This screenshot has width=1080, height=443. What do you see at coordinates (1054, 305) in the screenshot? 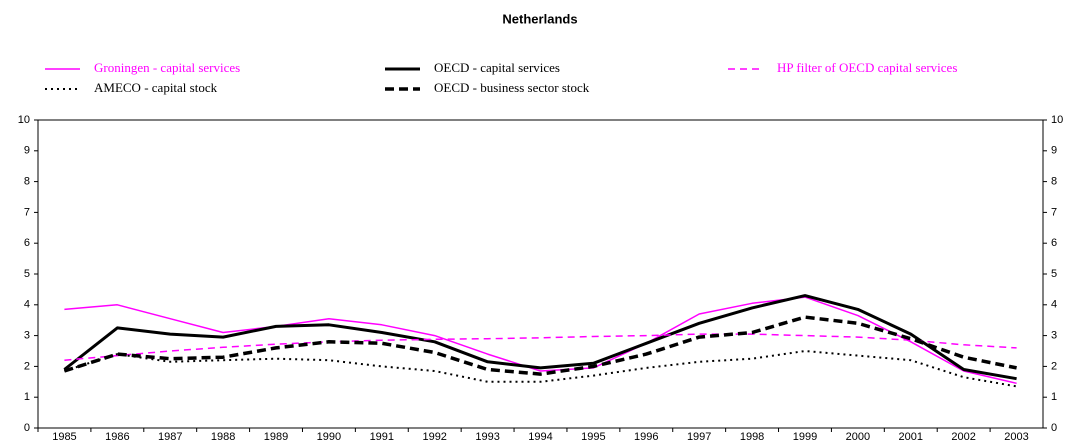
I see `y2-tick-label: 4` at bounding box center [1054, 305].